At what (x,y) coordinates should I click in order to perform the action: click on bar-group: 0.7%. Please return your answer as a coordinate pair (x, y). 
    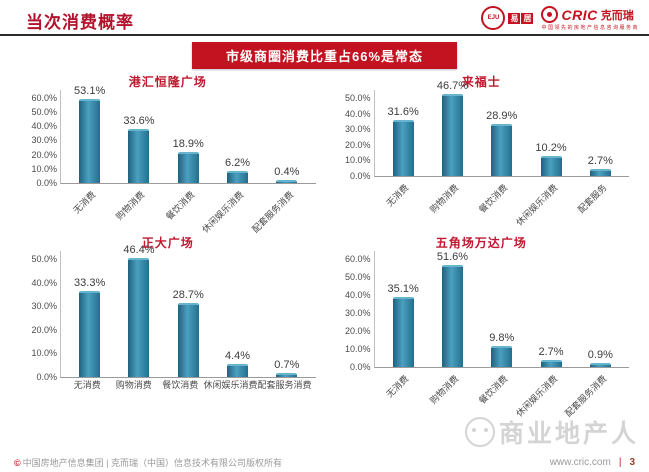
    Looking at the image, I should click on (287, 368).